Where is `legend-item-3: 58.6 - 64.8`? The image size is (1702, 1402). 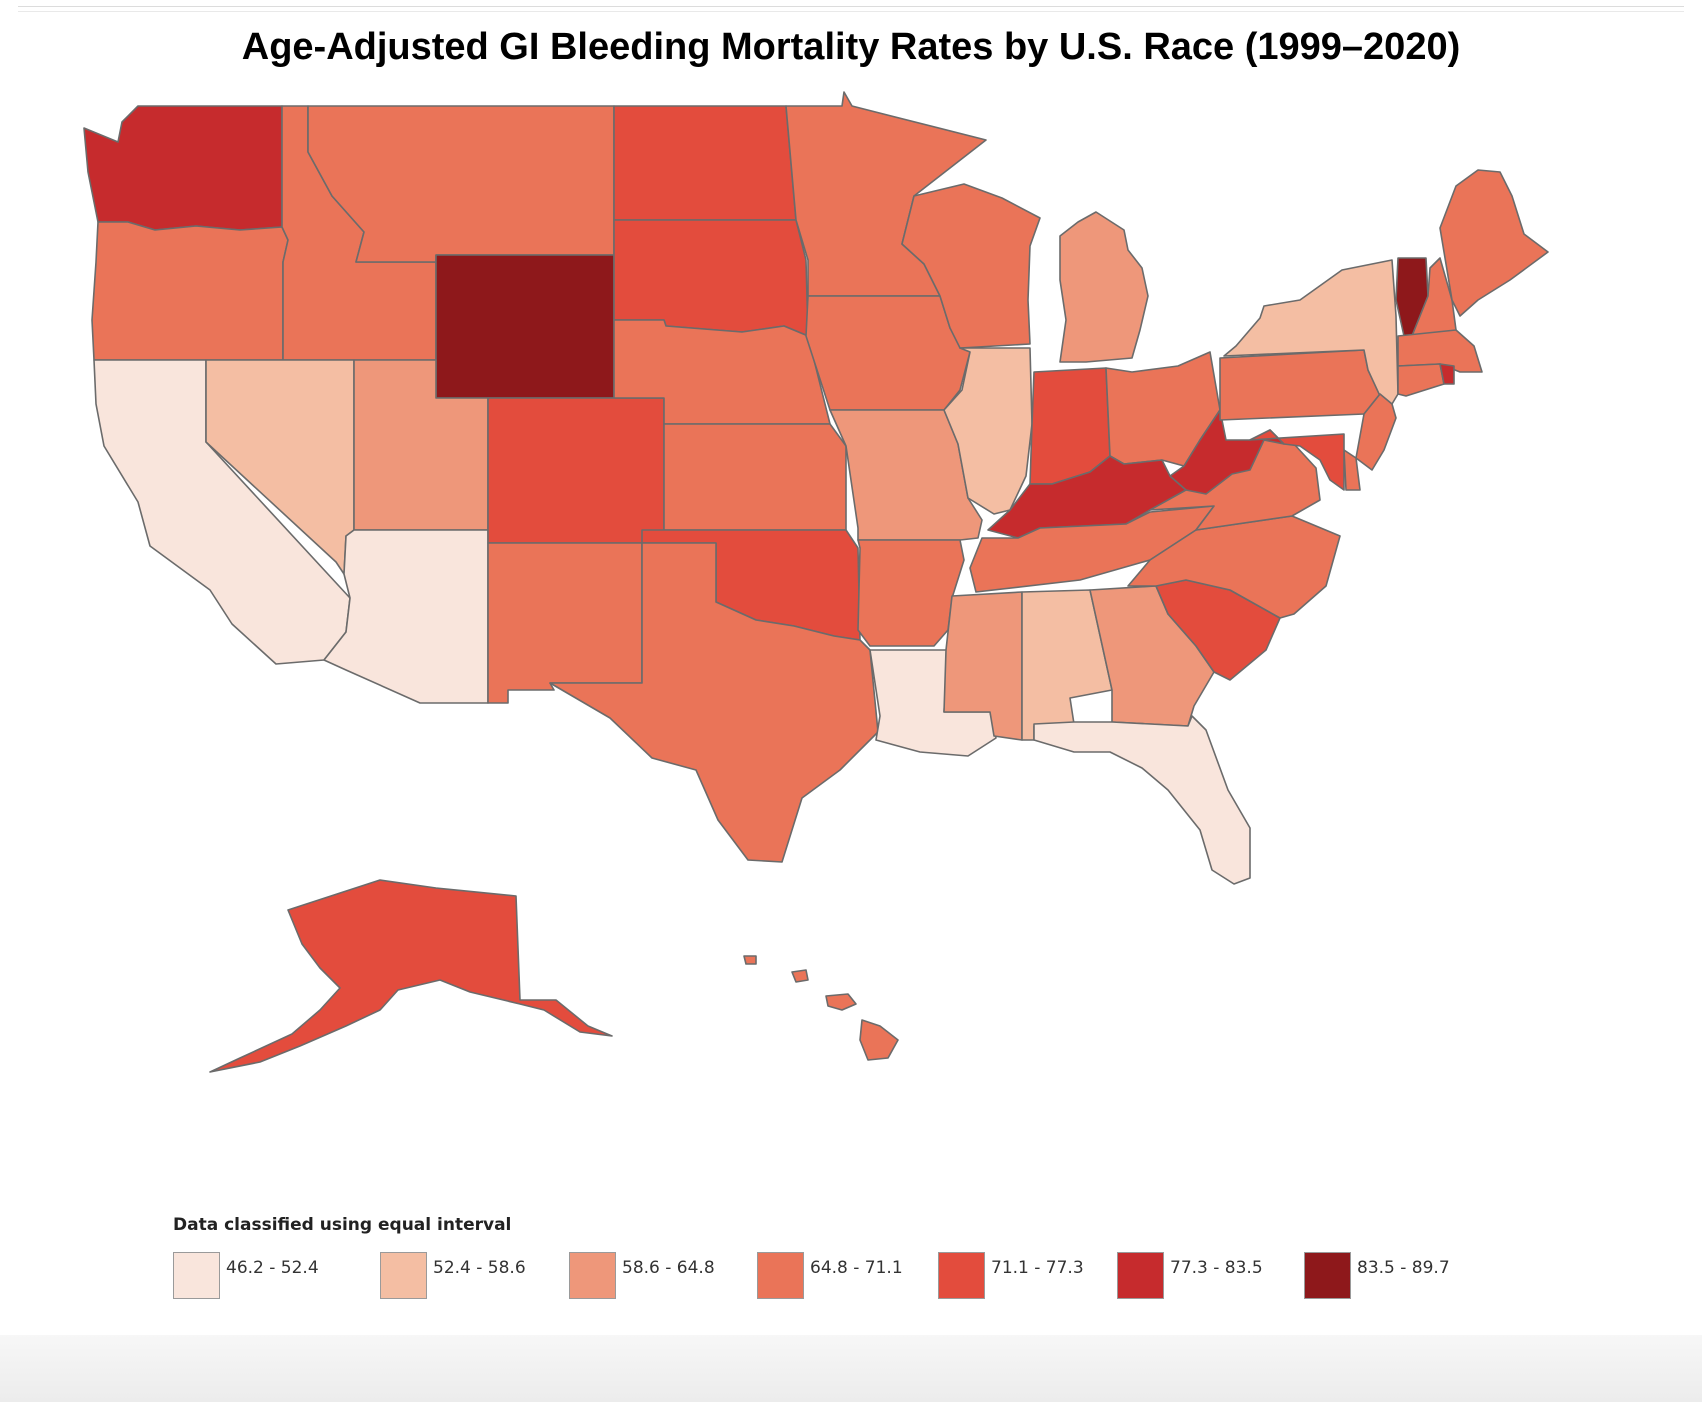 legend-item-3: 58.6 - 64.8 is located at coordinates (642, 1276).